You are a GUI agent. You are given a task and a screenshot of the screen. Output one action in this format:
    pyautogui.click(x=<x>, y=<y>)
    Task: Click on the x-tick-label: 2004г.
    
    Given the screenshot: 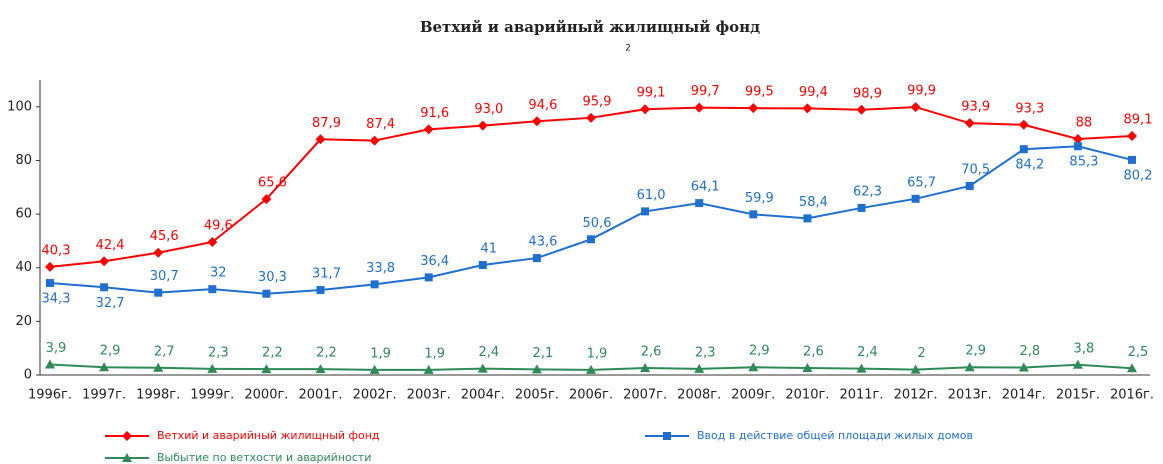 What is the action you would take?
    pyautogui.click(x=483, y=395)
    